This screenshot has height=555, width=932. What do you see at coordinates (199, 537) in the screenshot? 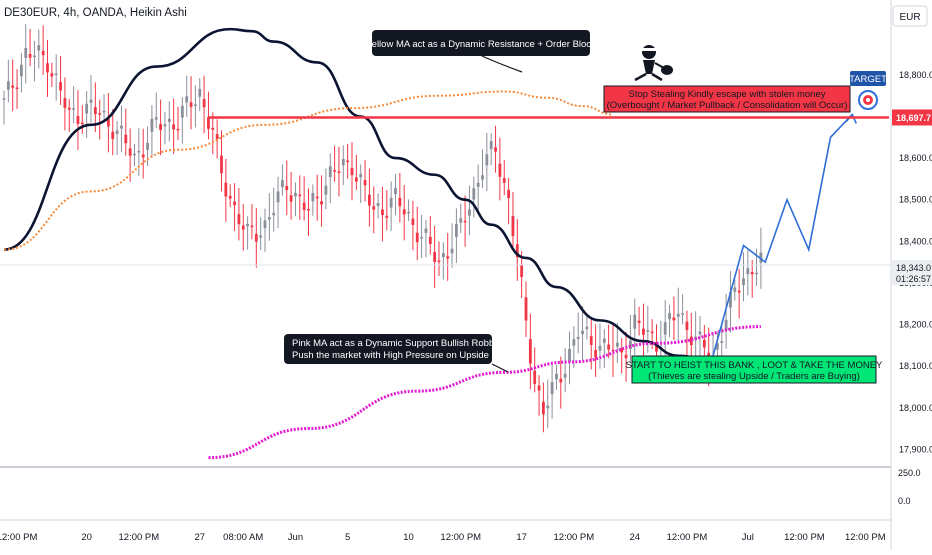
I see `x-tick-label: 27` at bounding box center [199, 537].